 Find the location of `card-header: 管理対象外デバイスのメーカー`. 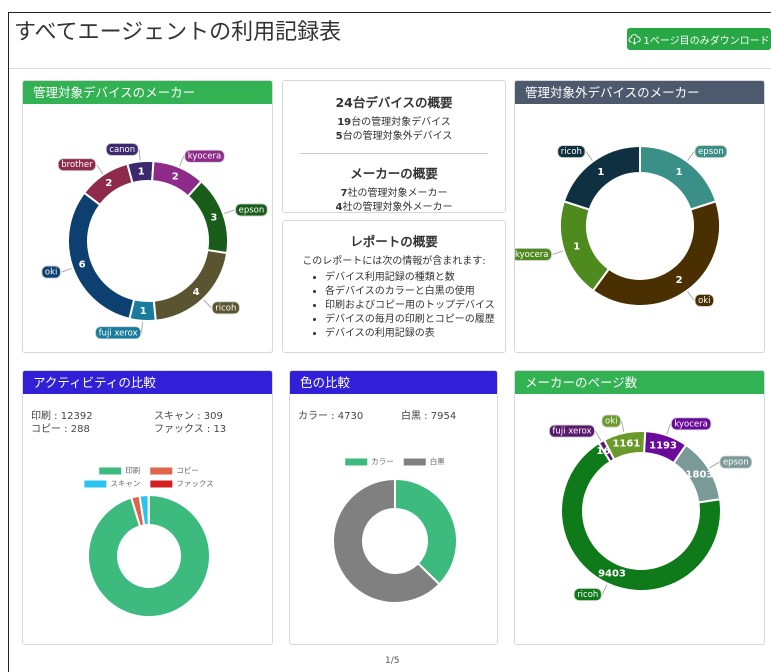

card-header: 管理対象外デバイスのメーカー is located at coordinates (639, 92).